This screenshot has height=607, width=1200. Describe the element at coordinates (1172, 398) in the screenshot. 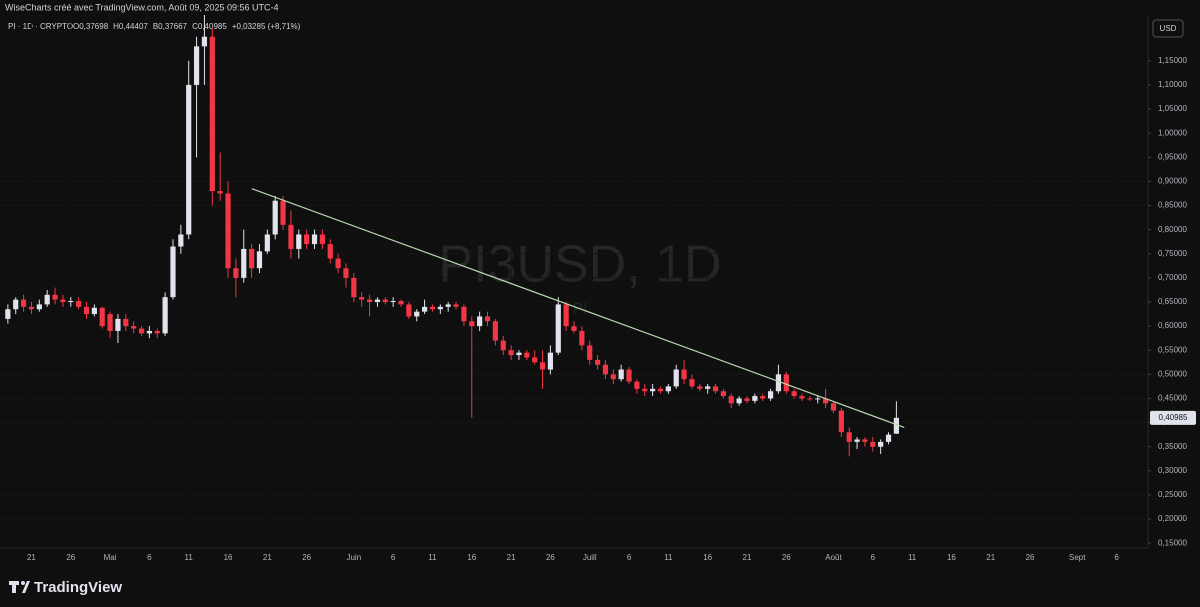

I see `y-tick-label: 0,45000` at that location.